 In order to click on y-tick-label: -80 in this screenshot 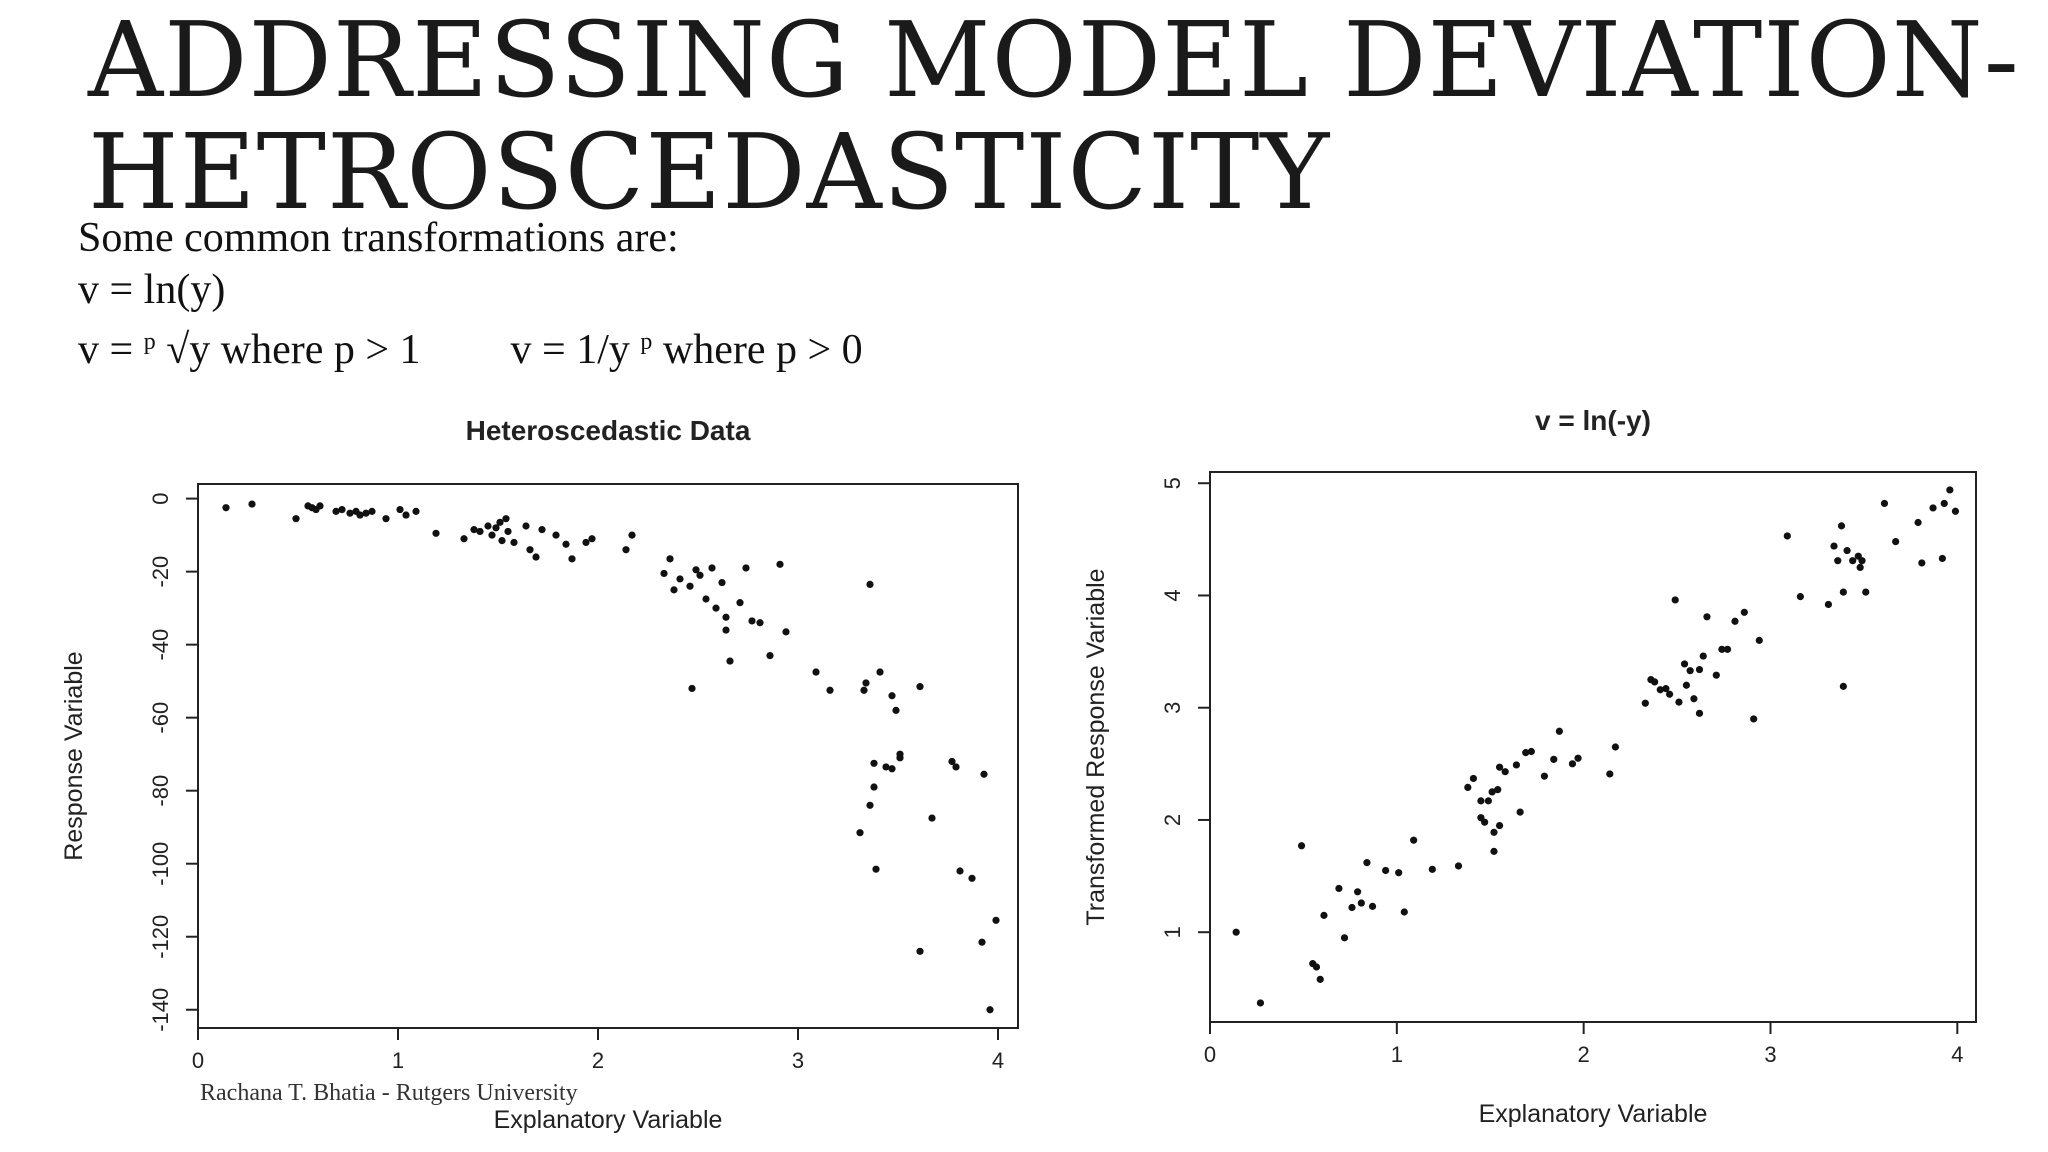, I will do `click(160, 791)`.